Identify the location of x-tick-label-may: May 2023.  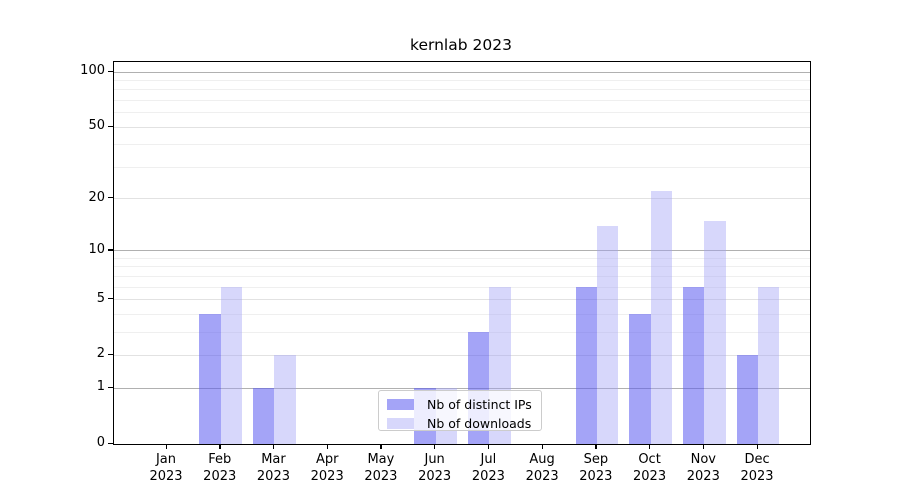
(381, 468).